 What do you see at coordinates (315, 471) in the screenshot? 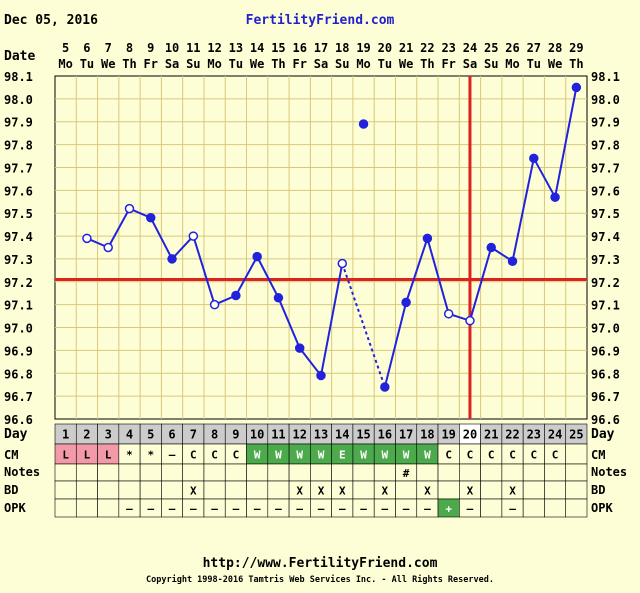
I see `table-row-labels: Day Day CM CM Notes Notes BD BD OPK OPK` at bounding box center [315, 471].